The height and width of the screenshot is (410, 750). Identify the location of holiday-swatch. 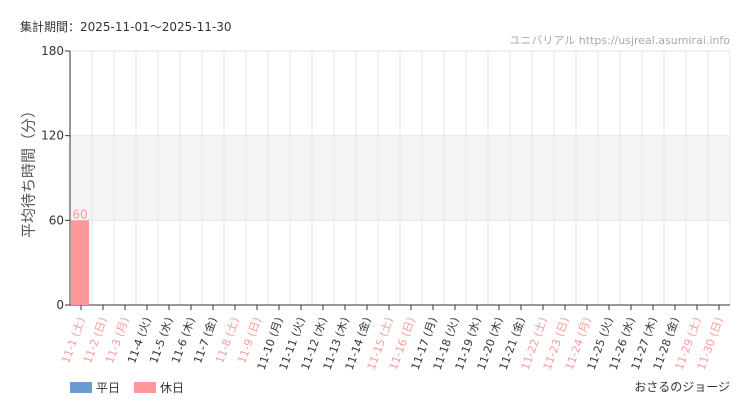
(145, 387).